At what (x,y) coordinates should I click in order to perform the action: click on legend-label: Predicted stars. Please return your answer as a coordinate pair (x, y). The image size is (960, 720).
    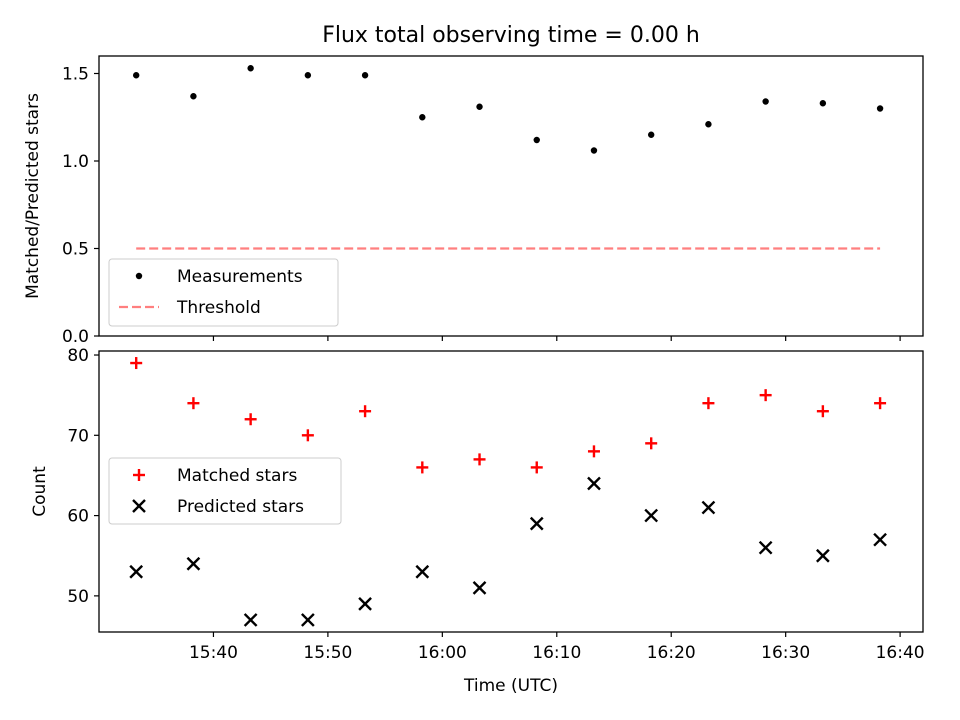
    Looking at the image, I should click on (240, 507).